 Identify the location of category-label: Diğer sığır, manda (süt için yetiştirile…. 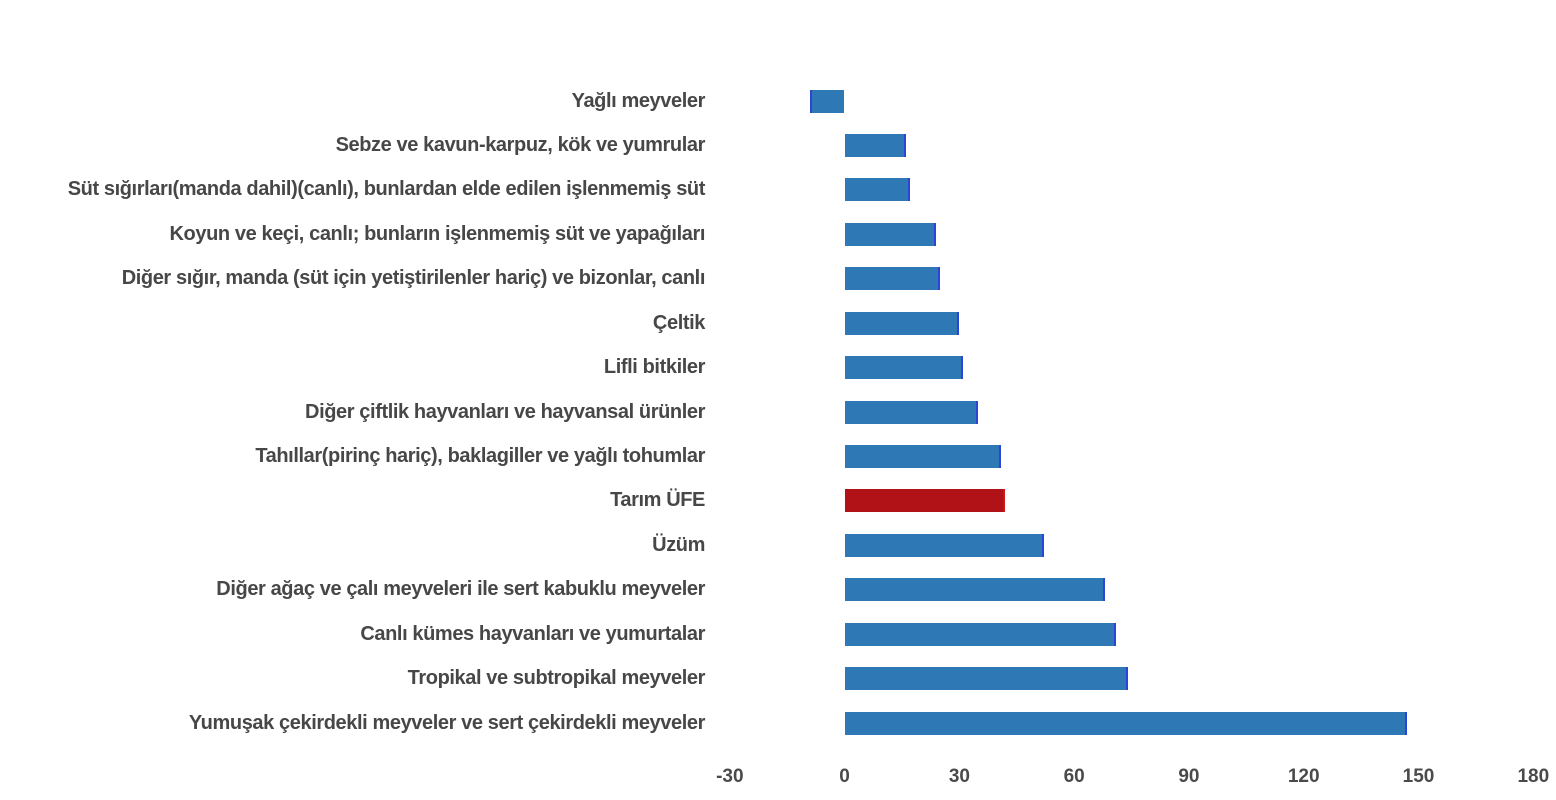
(413, 278).